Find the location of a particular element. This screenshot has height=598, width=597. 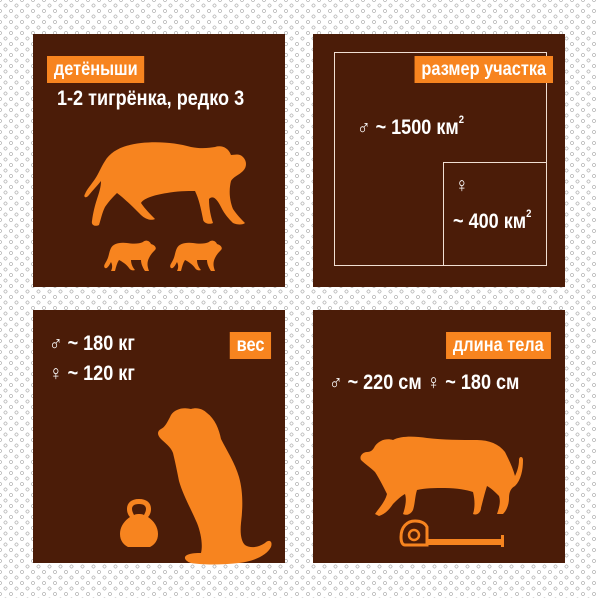

length-label: длина тела is located at coordinates (498, 345).